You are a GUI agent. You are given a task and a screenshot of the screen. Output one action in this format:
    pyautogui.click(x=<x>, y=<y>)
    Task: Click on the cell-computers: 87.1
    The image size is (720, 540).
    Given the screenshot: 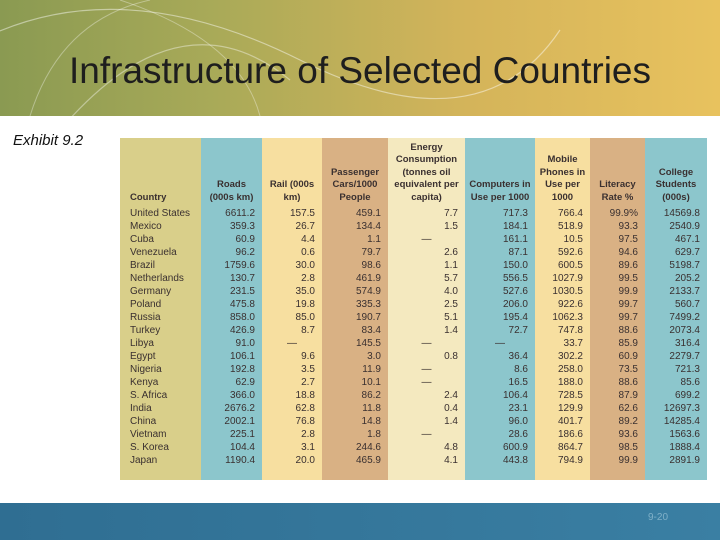 What is the action you would take?
    pyautogui.click(x=518, y=252)
    